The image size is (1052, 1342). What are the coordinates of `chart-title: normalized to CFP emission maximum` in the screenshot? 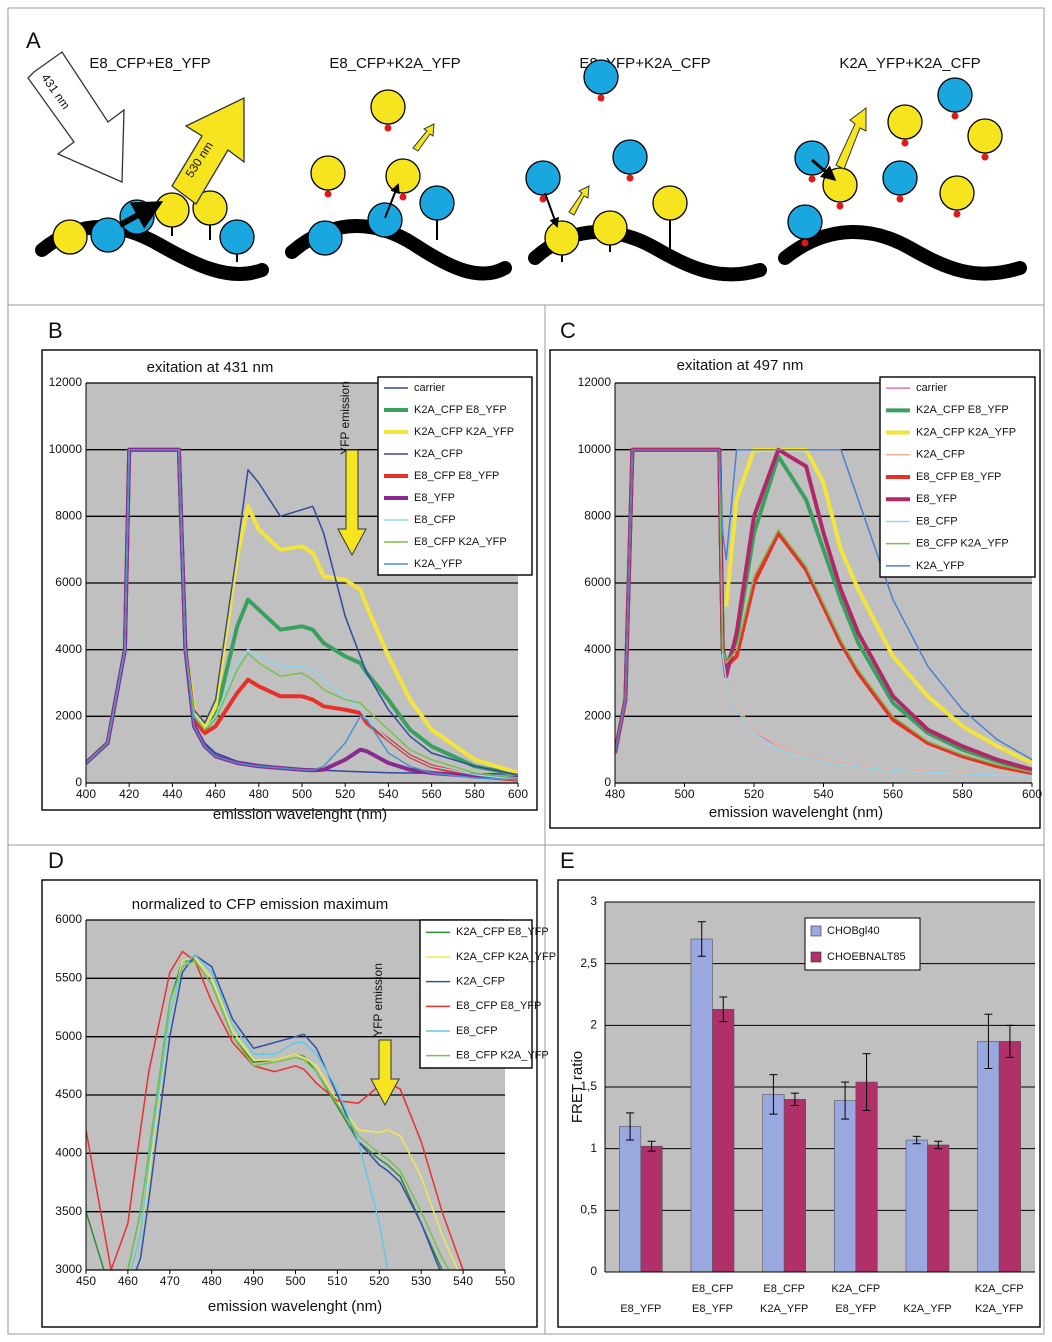 It's located at (260, 904).